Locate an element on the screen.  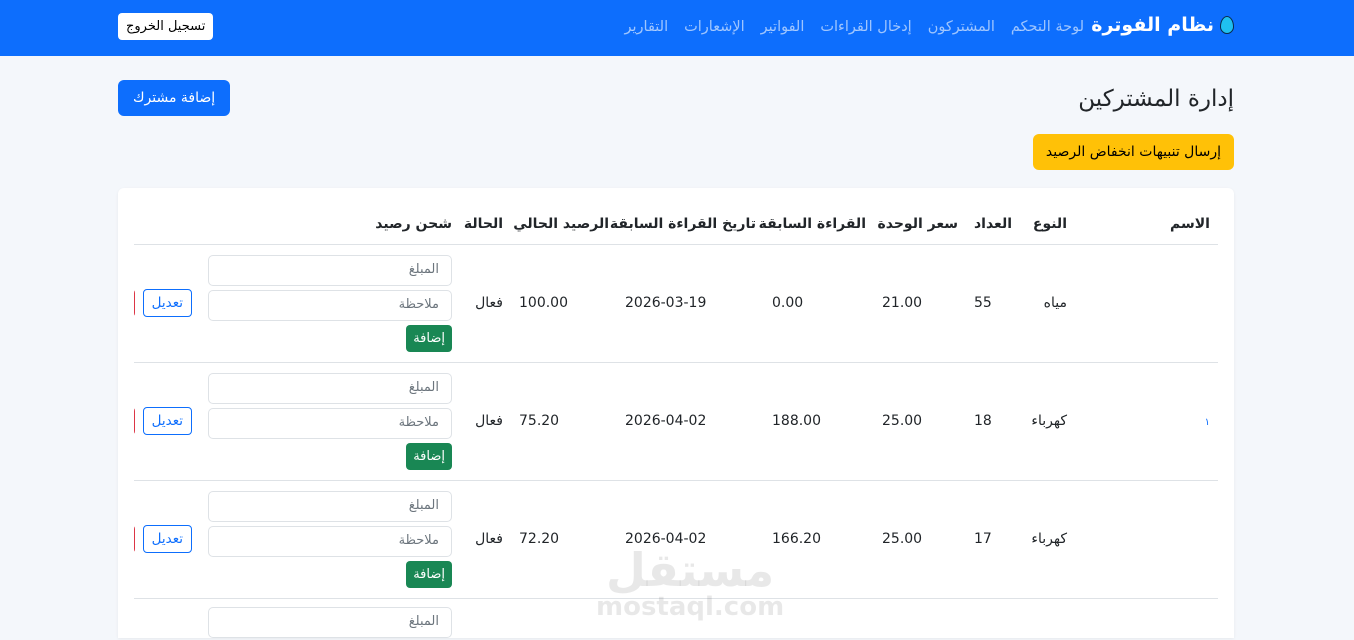
table-row: المبلغ is located at coordinates (676, 618).